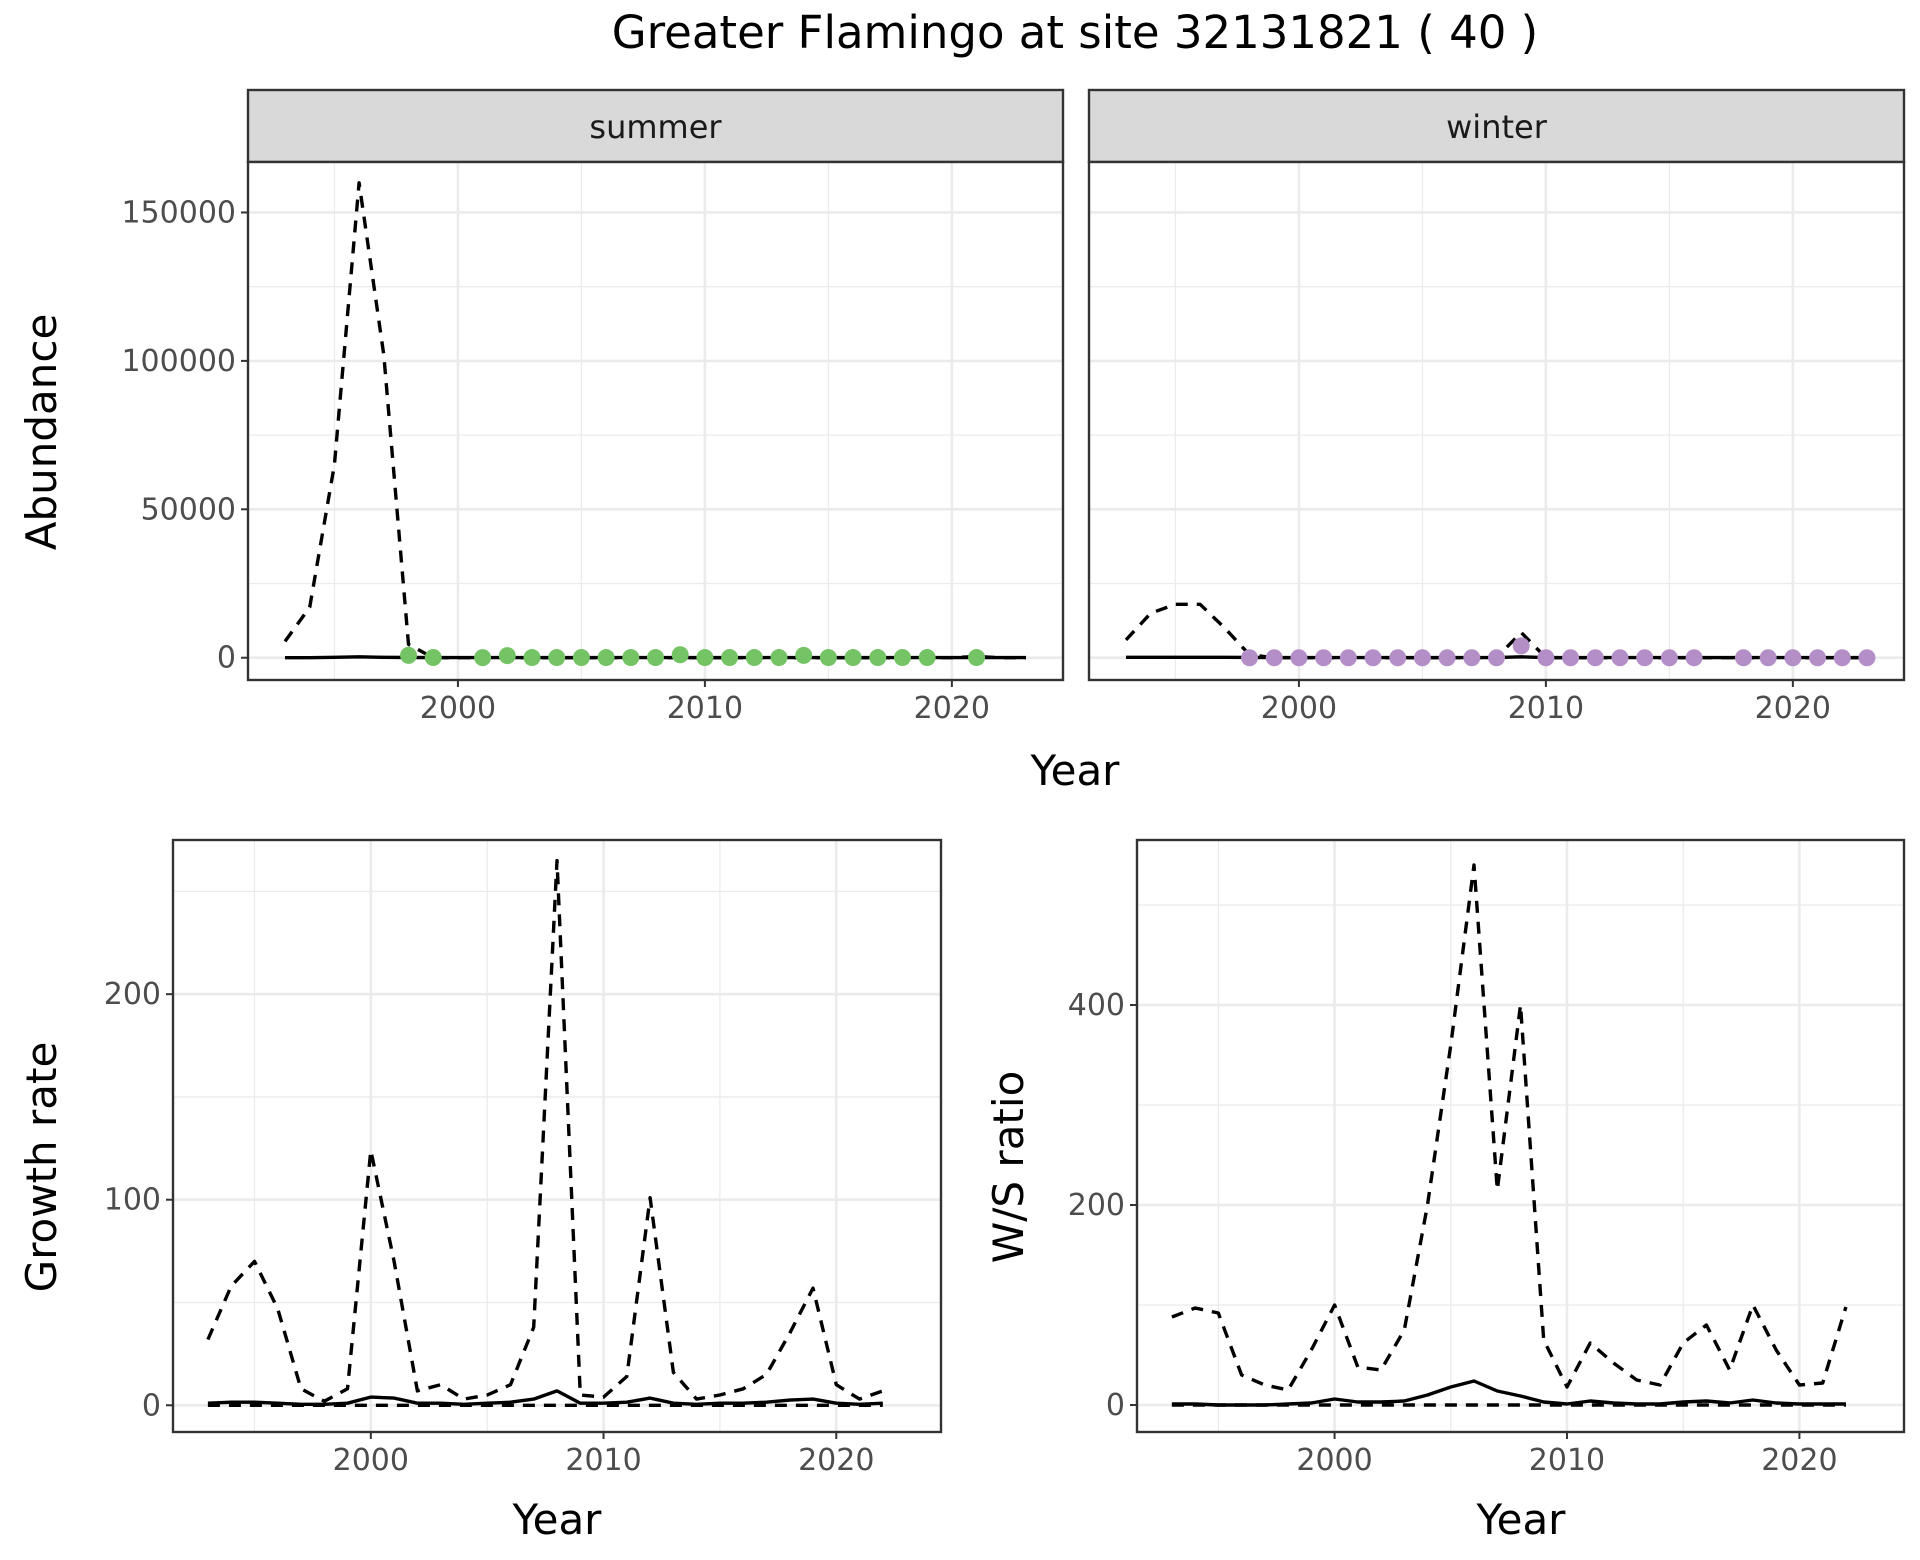 This screenshot has width=1920, height=1560. I want to click on strip-winter-label: winter, so click(1497, 127).